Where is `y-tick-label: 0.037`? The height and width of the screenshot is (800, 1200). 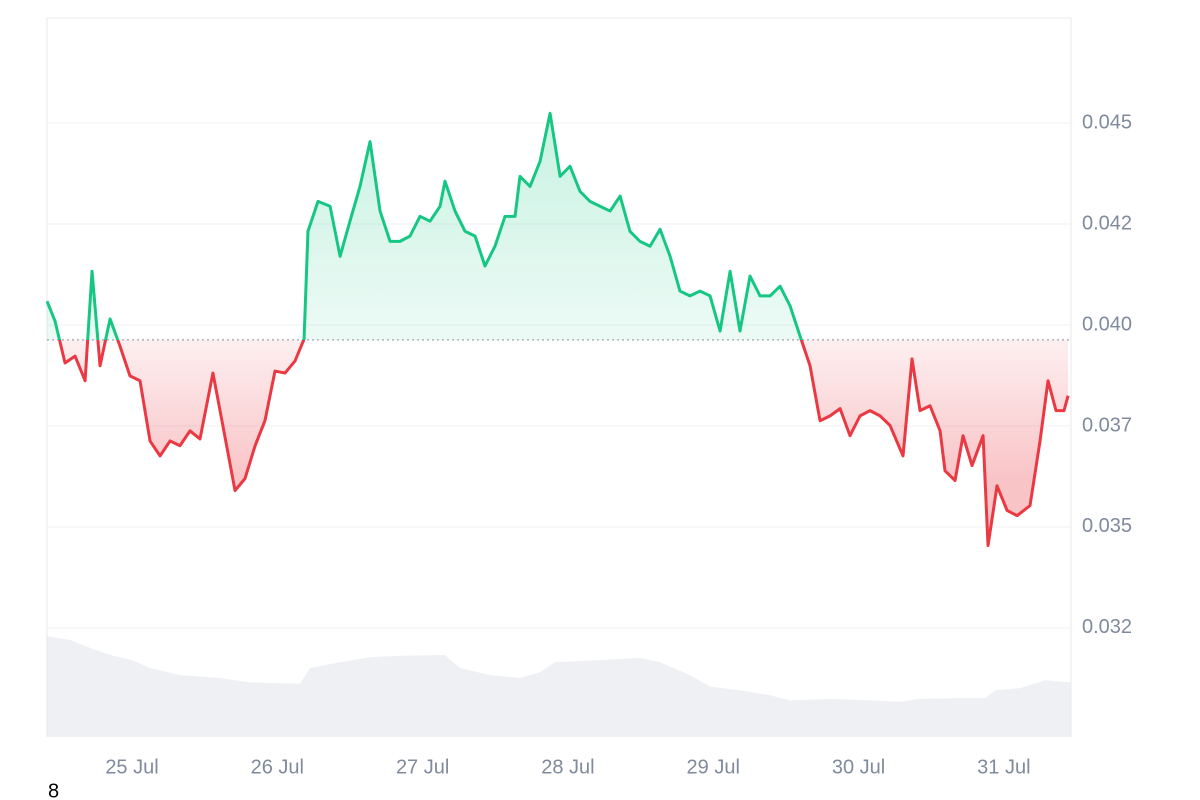
y-tick-label: 0.037 is located at coordinates (1107, 425).